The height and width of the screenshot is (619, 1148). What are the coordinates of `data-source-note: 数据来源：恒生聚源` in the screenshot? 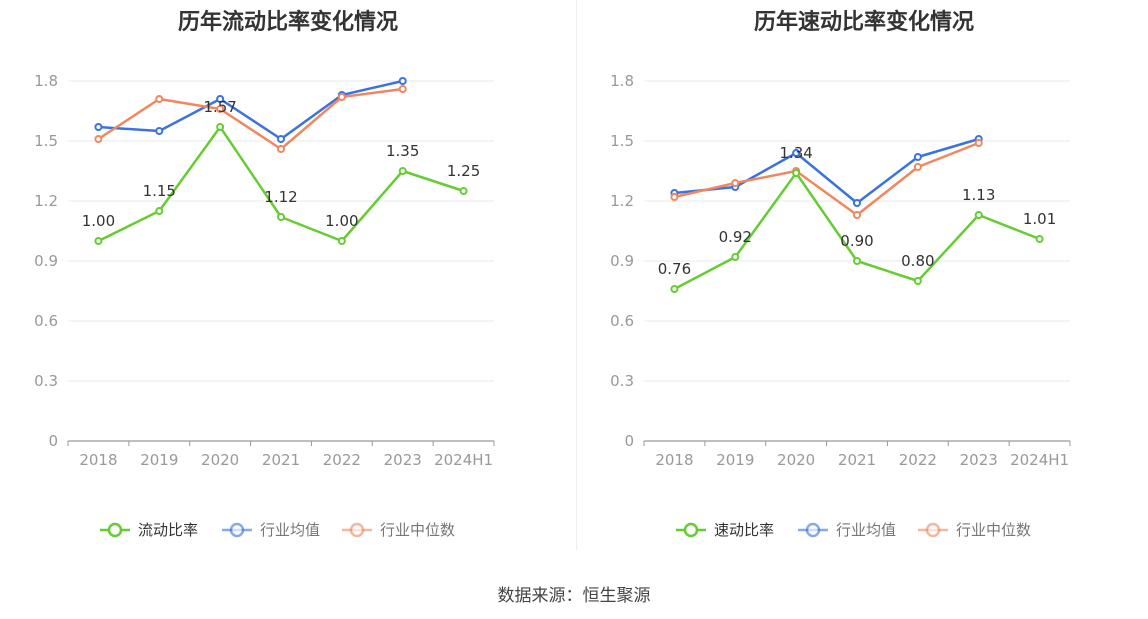 It's located at (574, 596).